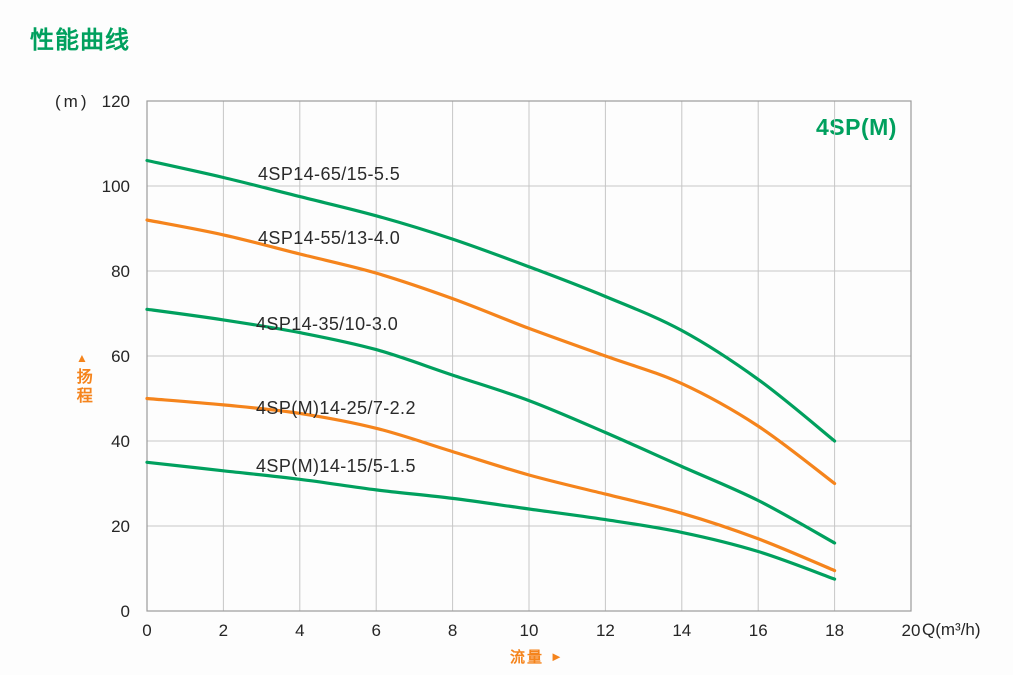 This screenshot has width=1013, height=675. Describe the element at coordinates (758, 630) in the screenshot. I see `x-tick-label: 16` at that location.